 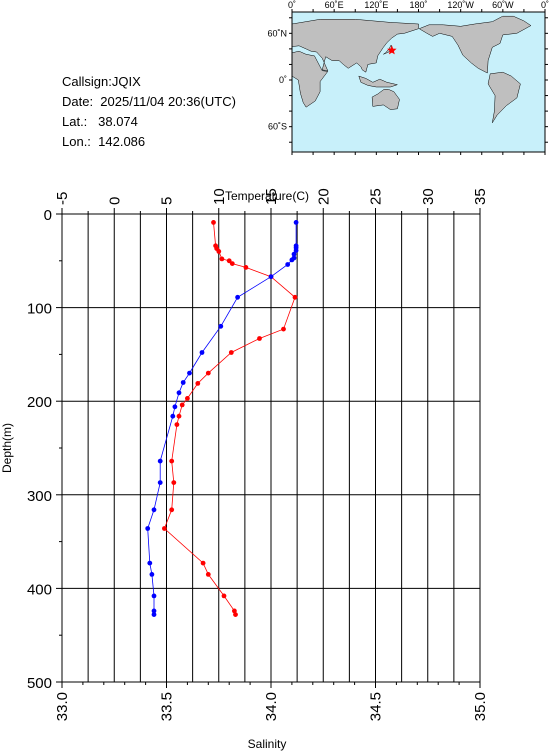 I want to click on temperature-tick-label: 0, so click(x=114, y=201).